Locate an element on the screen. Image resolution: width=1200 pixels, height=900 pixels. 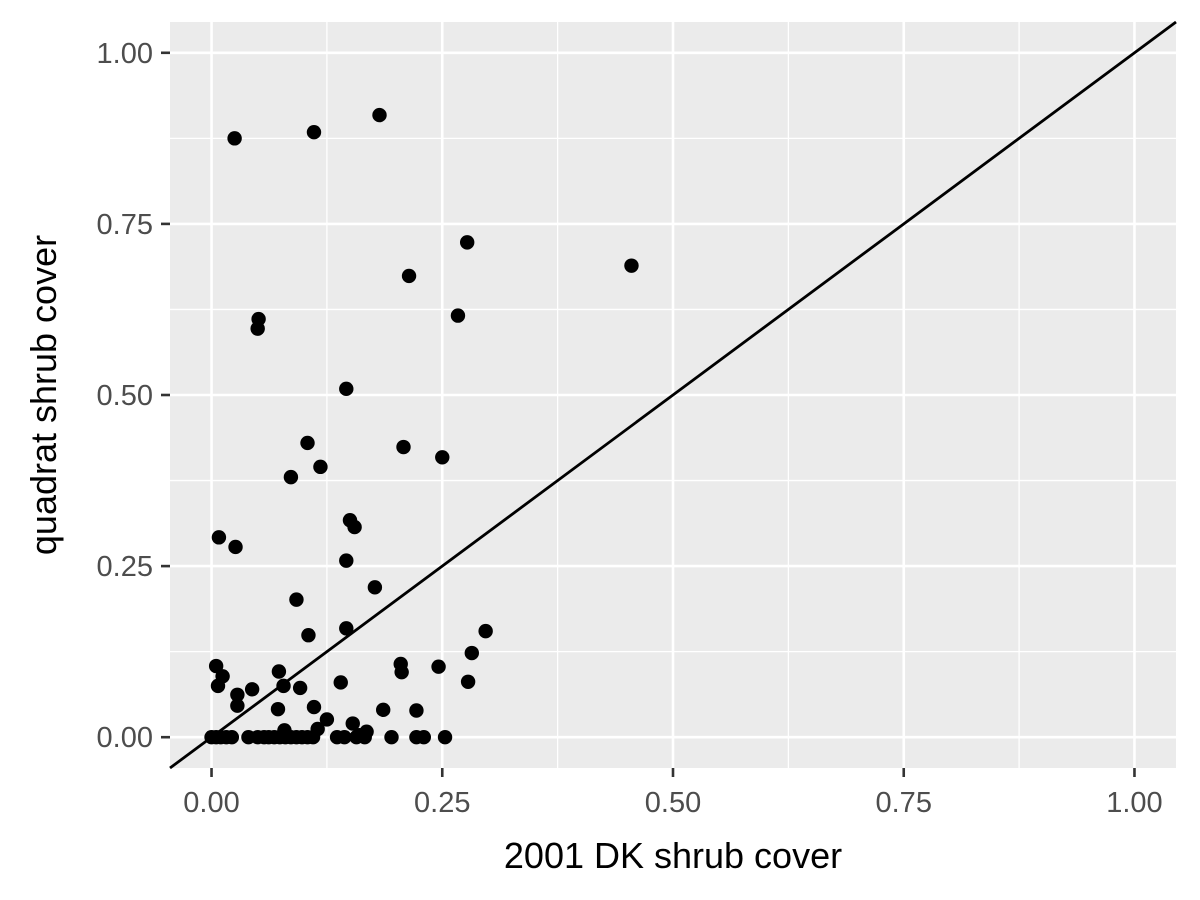
x-tick-label-2: 0.50 is located at coordinates (673, 803).